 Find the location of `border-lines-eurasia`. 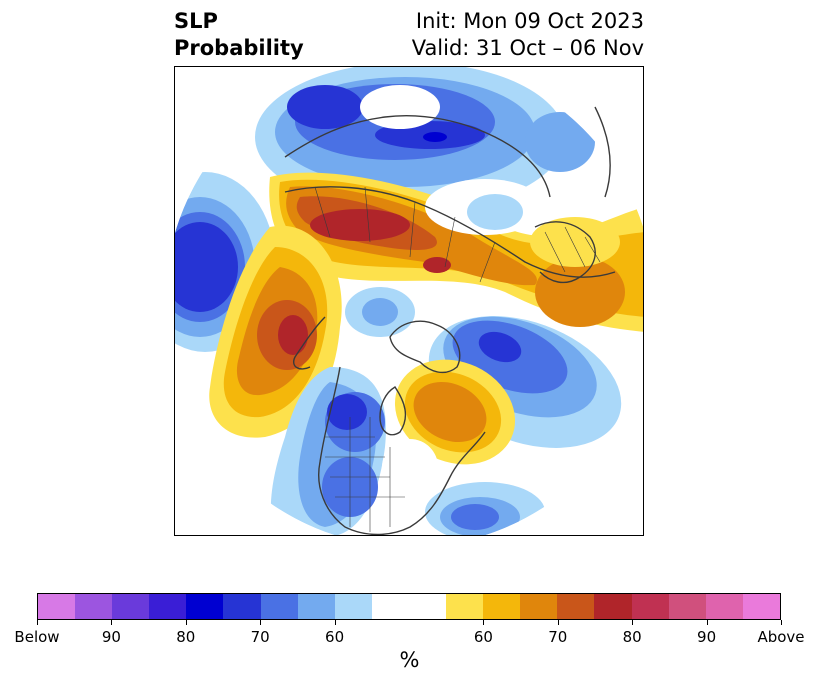

border-lines-eurasia is located at coordinates (405, 234).